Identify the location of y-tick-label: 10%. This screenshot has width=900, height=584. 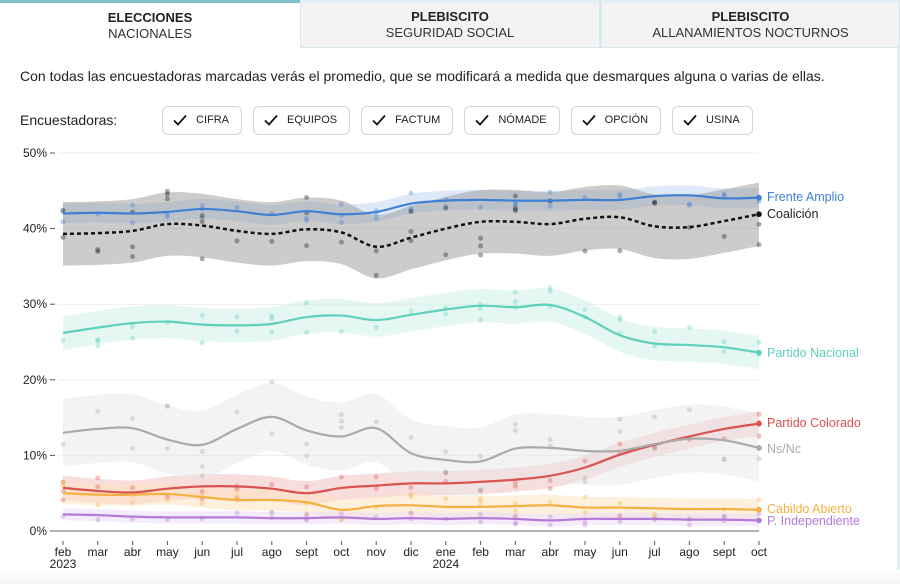
(35, 455).